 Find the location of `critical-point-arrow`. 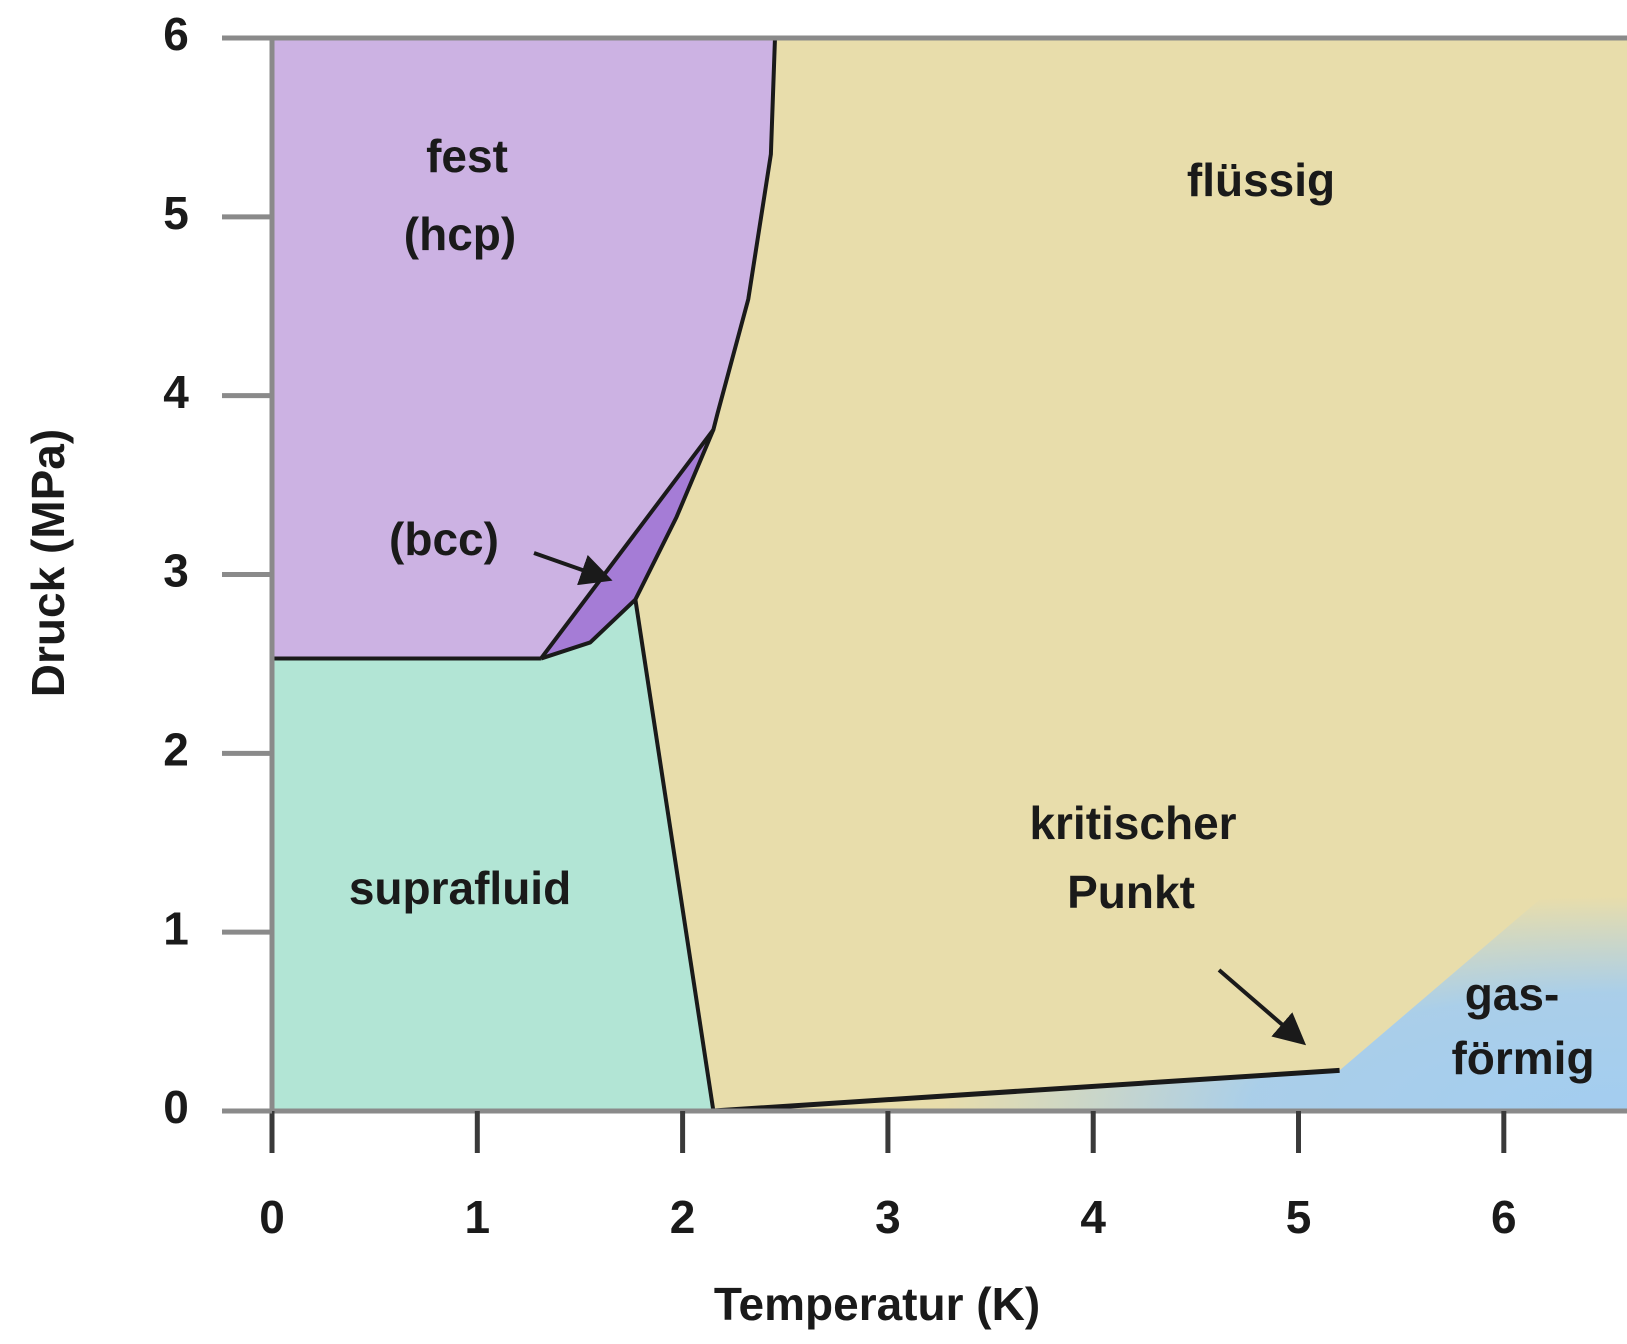

critical-point-arrow is located at coordinates (1262, 1007).